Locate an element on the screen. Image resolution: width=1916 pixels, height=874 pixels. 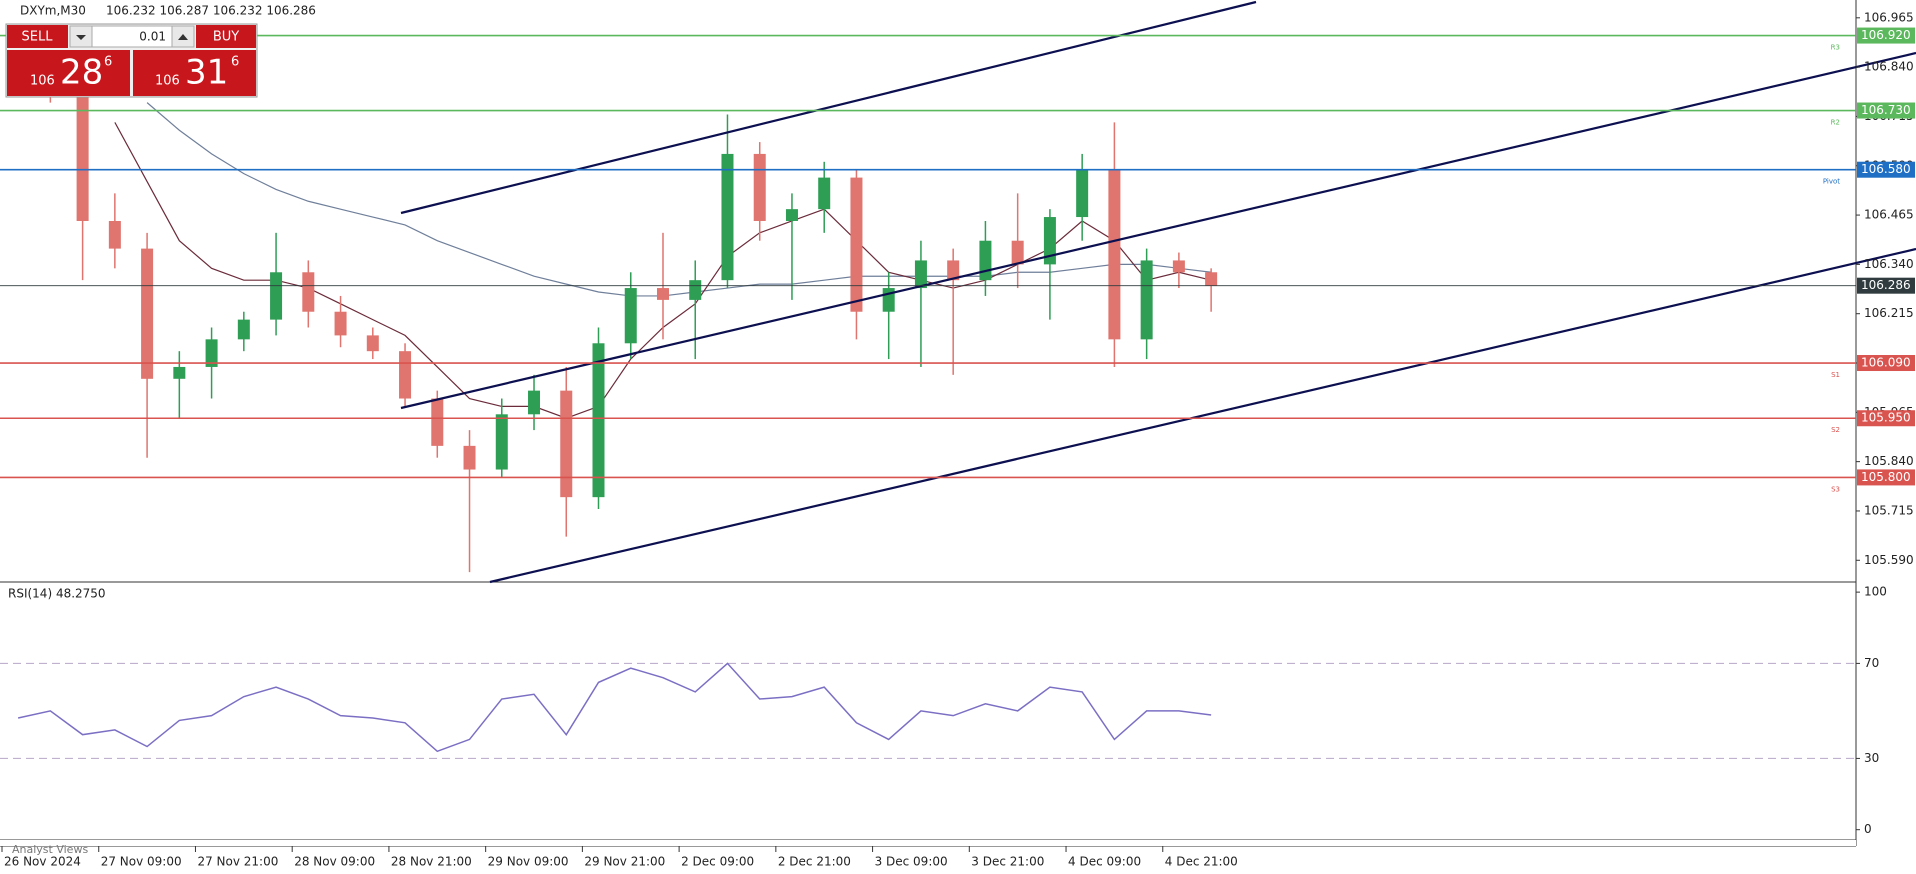
level-name: R3 is located at coordinates (1835, 48).